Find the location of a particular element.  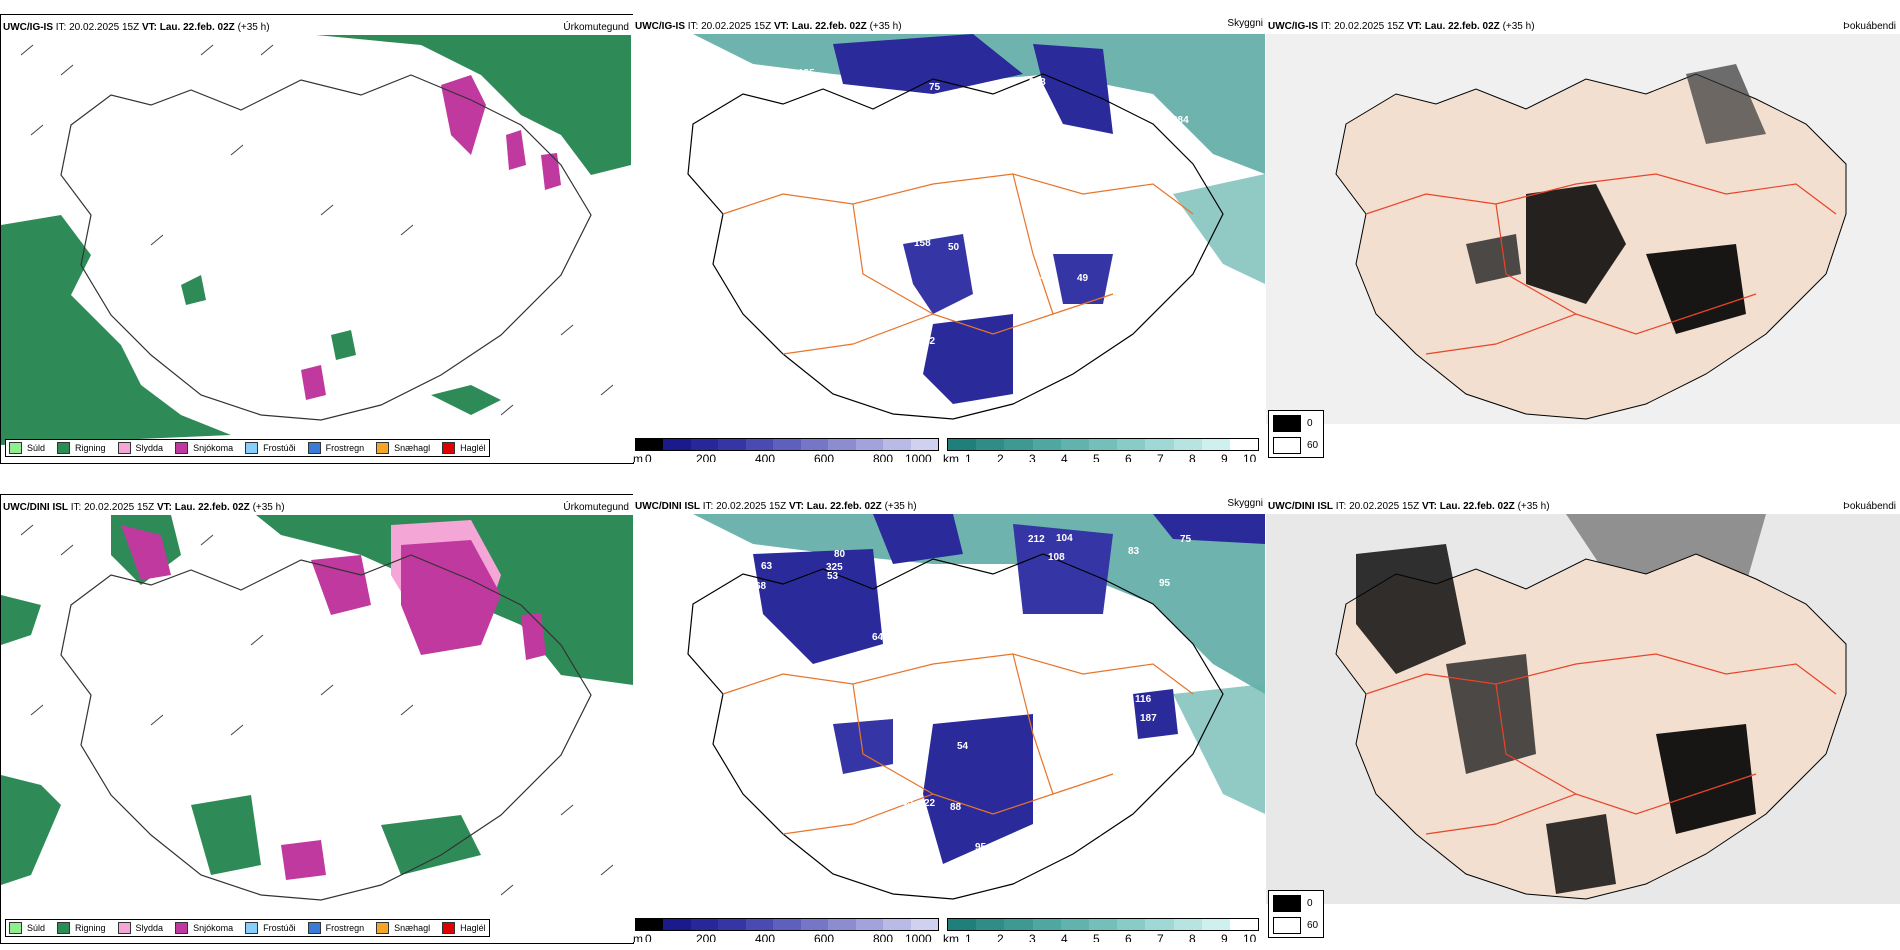

ceiling-label: 53 is located at coordinates (833, 576).